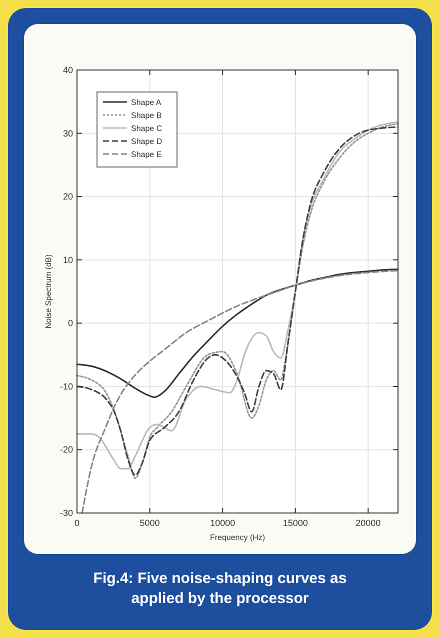  I want to click on y-tick-label: 20, so click(67, 197).